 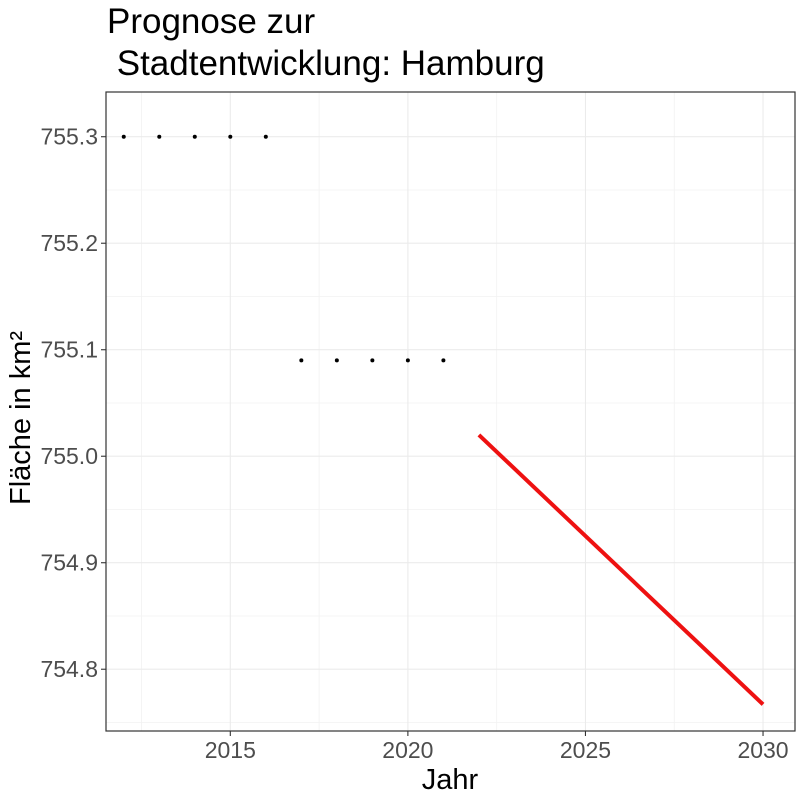 What do you see at coordinates (69, 137) in the screenshot?
I see `y-tick-label: 755.3` at bounding box center [69, 137].